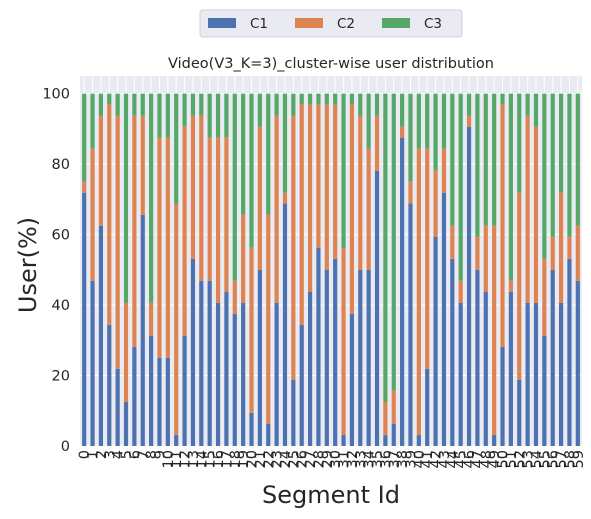 This screenshot has width=591, height=519. What do you see at coordinates (294, 459) in the screenshot?
I see `x-tick-label: 25` at bounding box center [294, 459].